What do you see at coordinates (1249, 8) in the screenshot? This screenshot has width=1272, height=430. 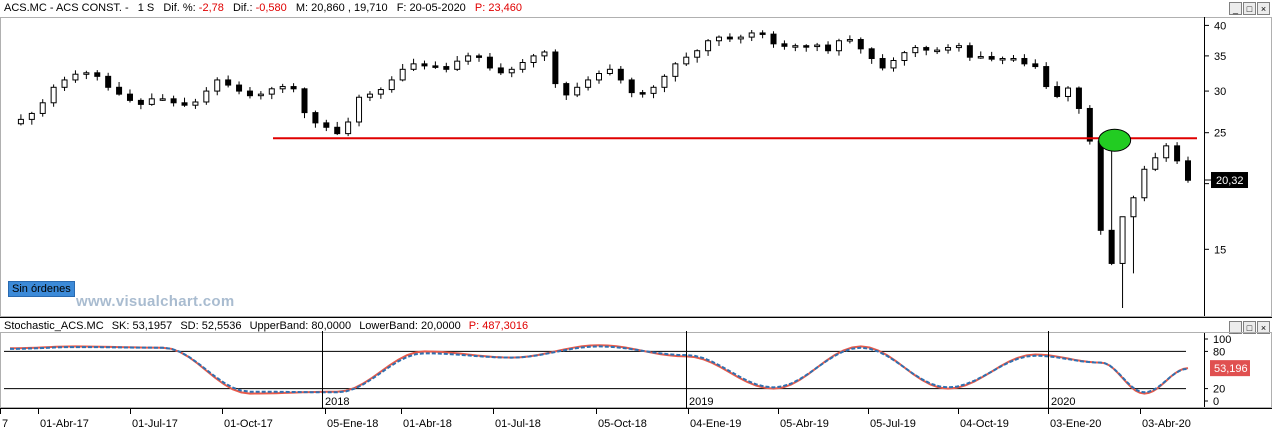 I see `maximize-button: □` at bounding box center [1249, 8].